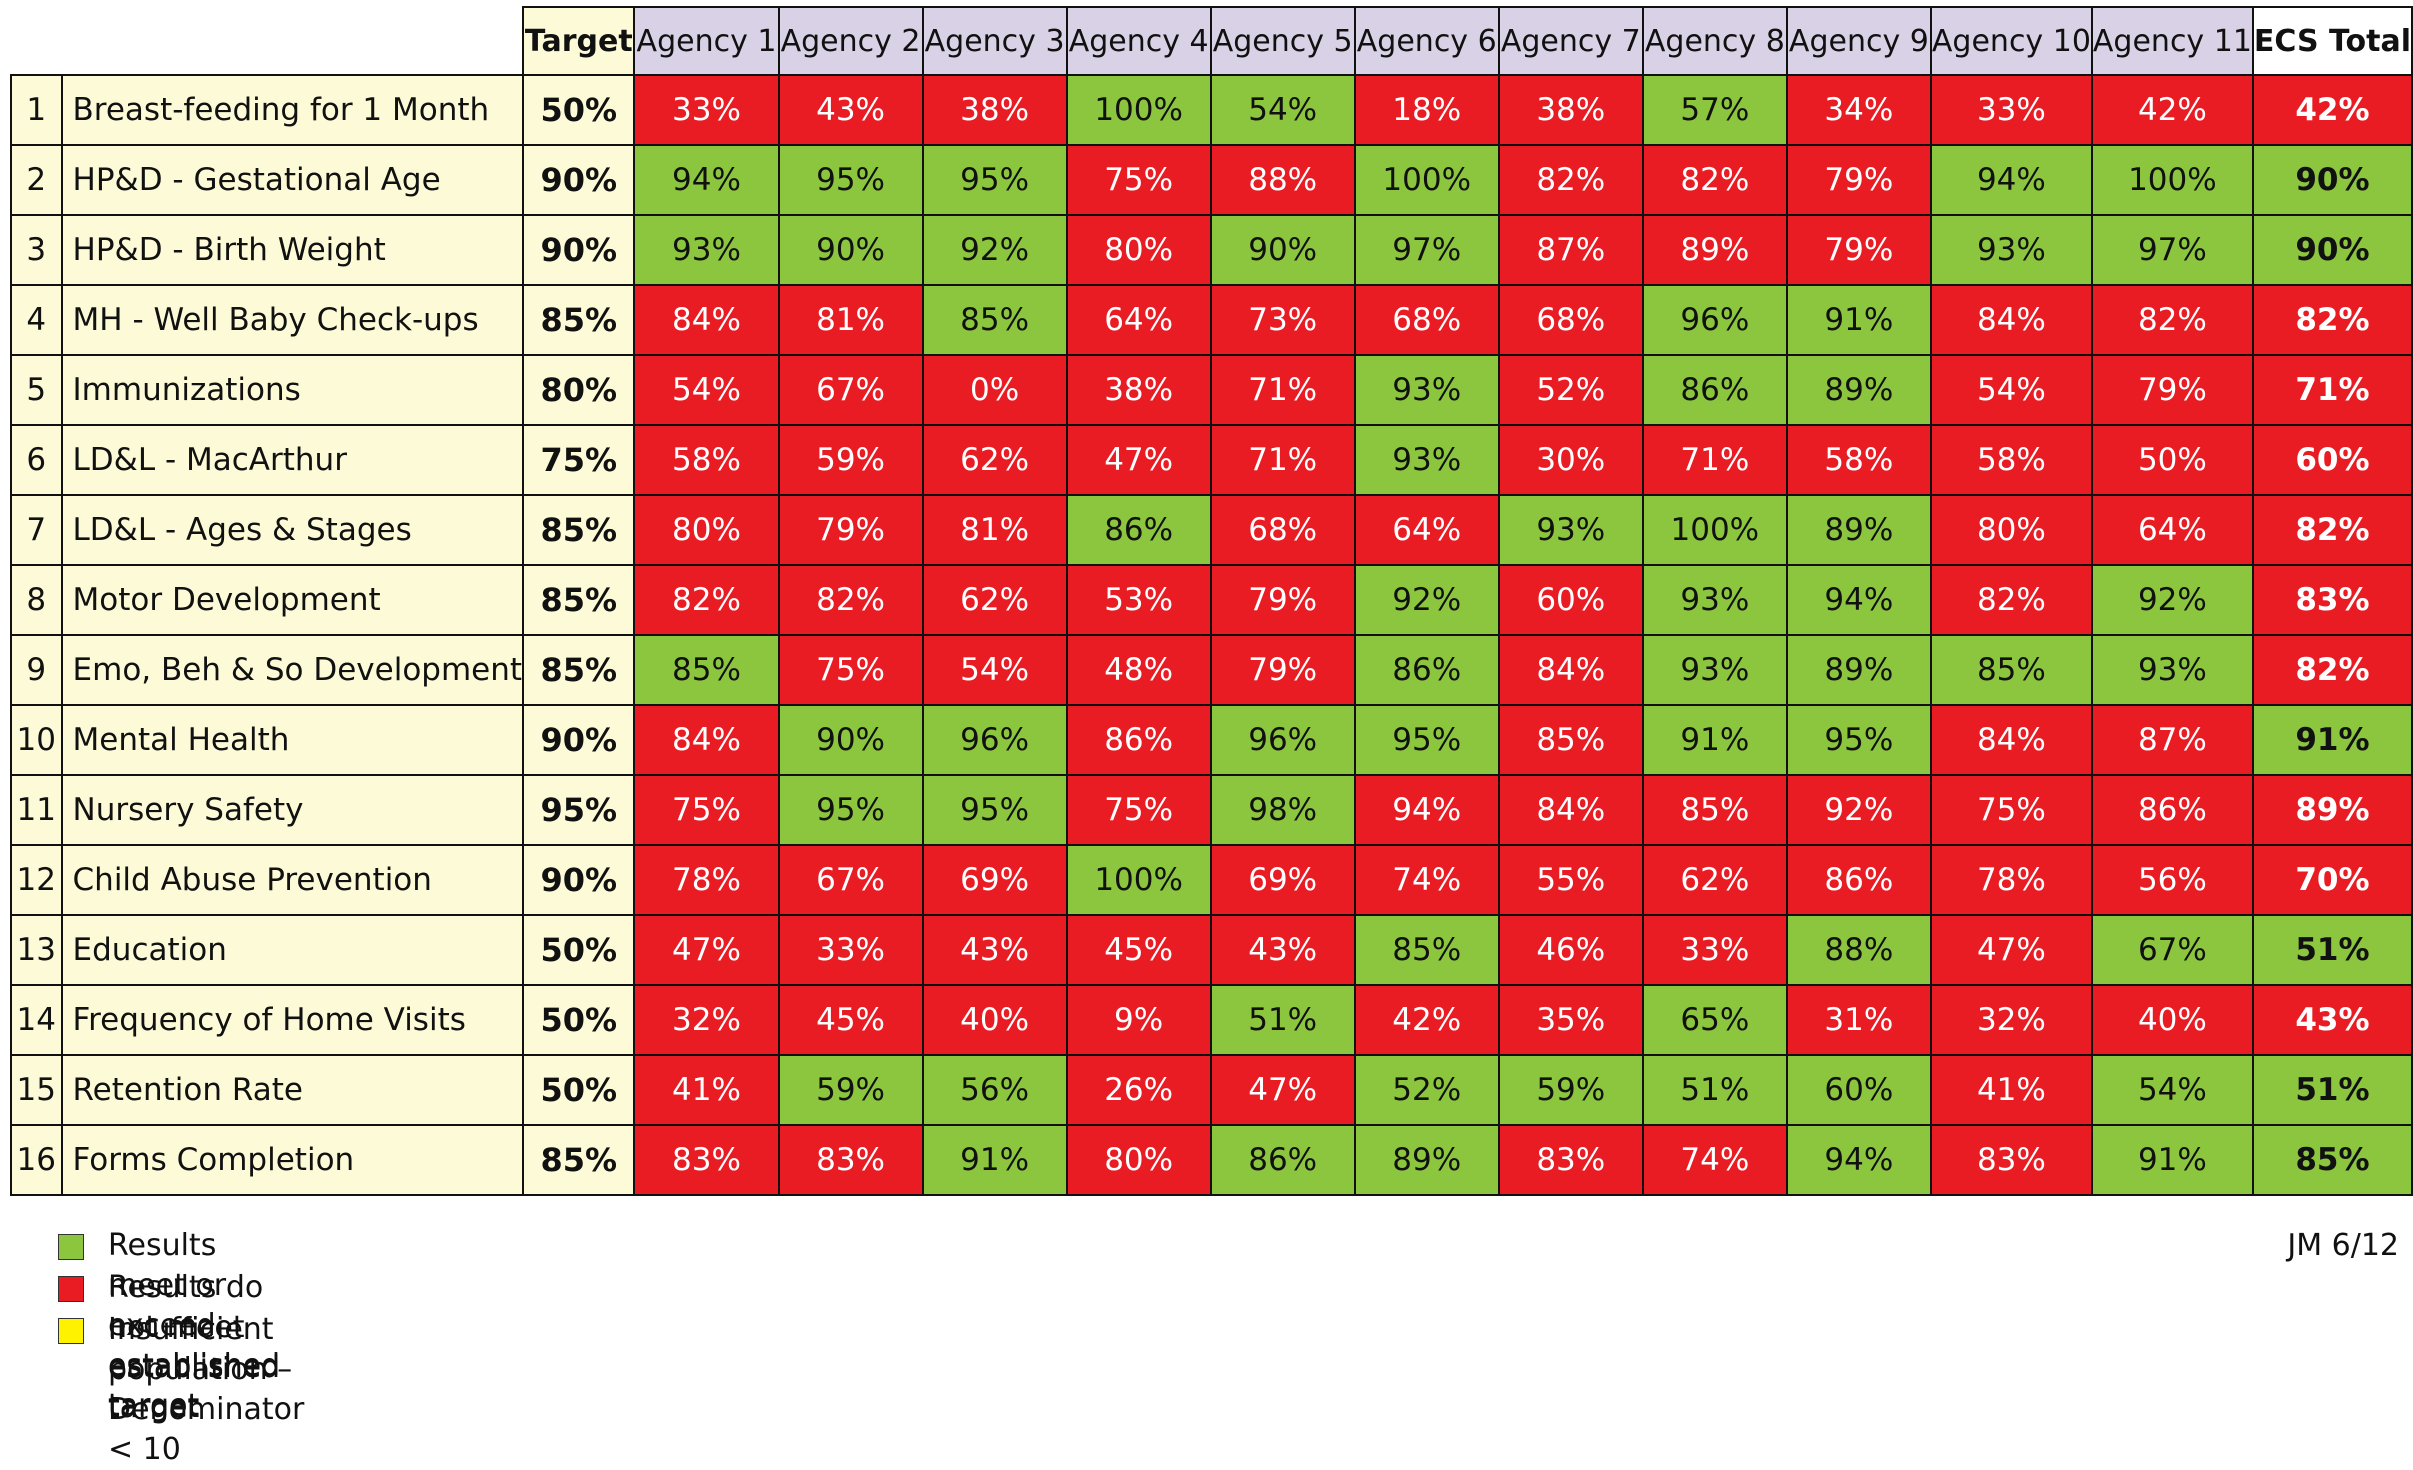  What do you see at coordinates (706, 180) in the screenshot?
I see `agency-result-cell: 94%` at bounding box center [706, 180].